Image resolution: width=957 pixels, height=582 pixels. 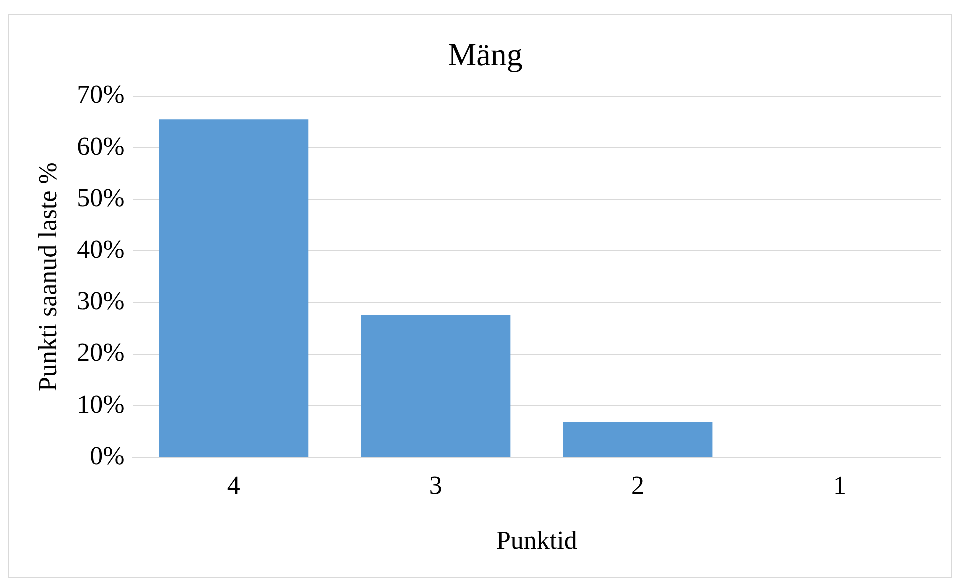 I want to click on y-tick-label: 60%, so click(x=101, y=146).